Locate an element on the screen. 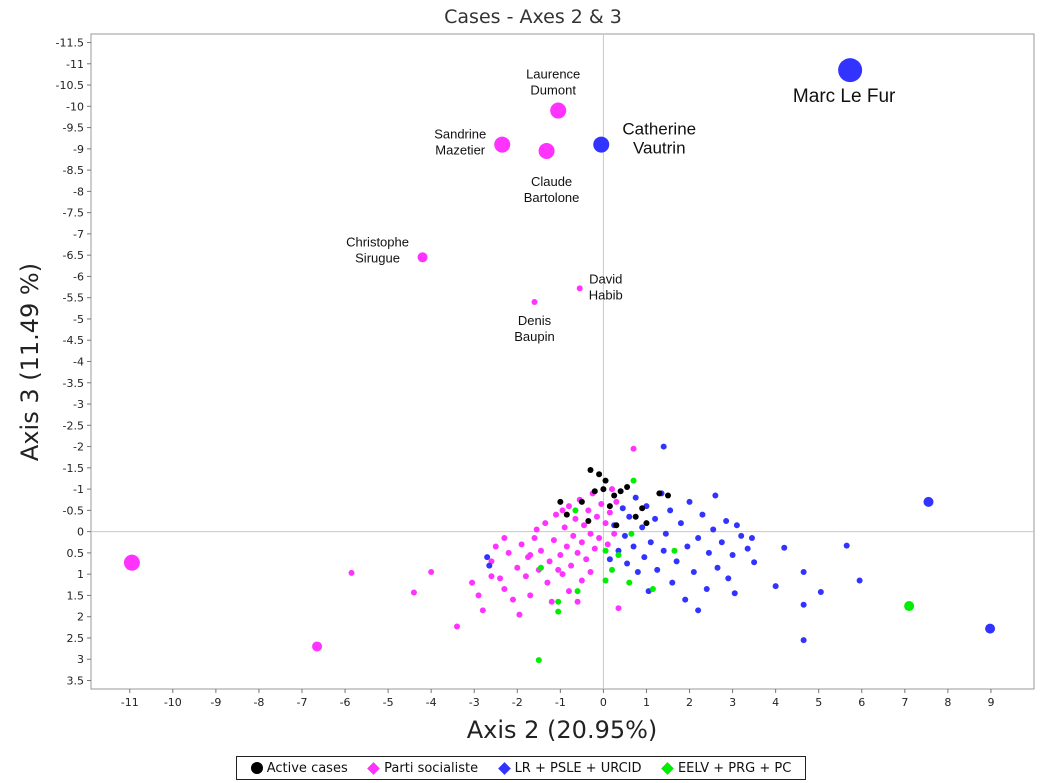 The height and width of the screenshot is (783, 1063). x-tick-label: 7 is located at coordinates (904, 702).